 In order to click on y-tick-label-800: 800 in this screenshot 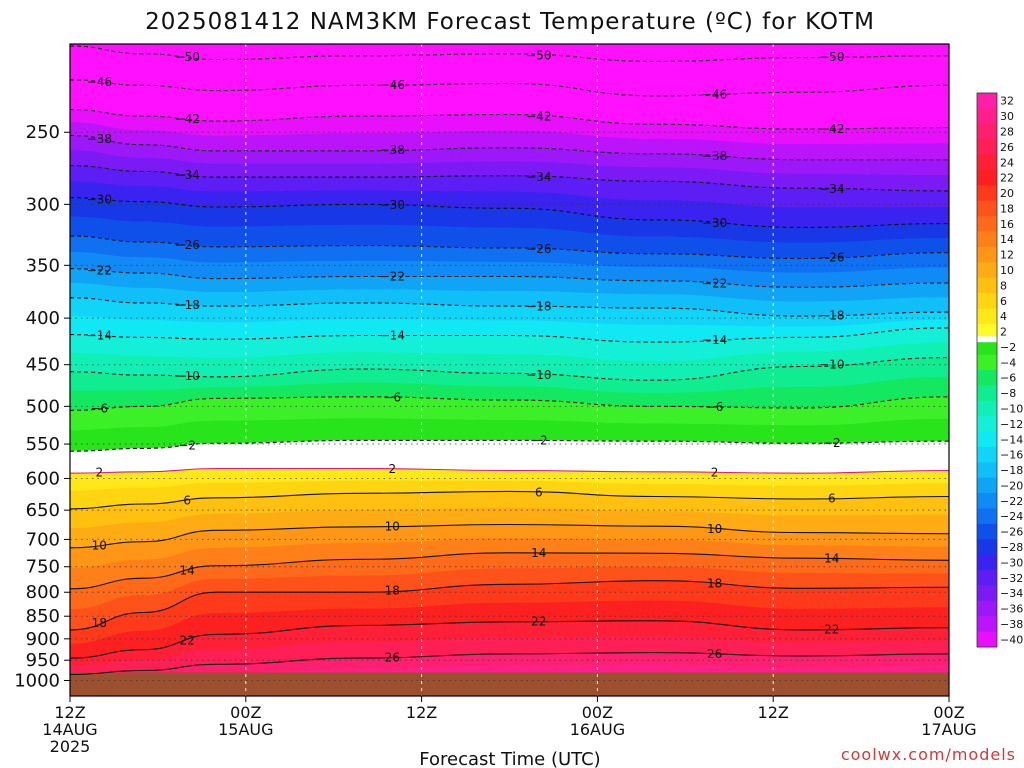, I will do `click(43, 592)`.